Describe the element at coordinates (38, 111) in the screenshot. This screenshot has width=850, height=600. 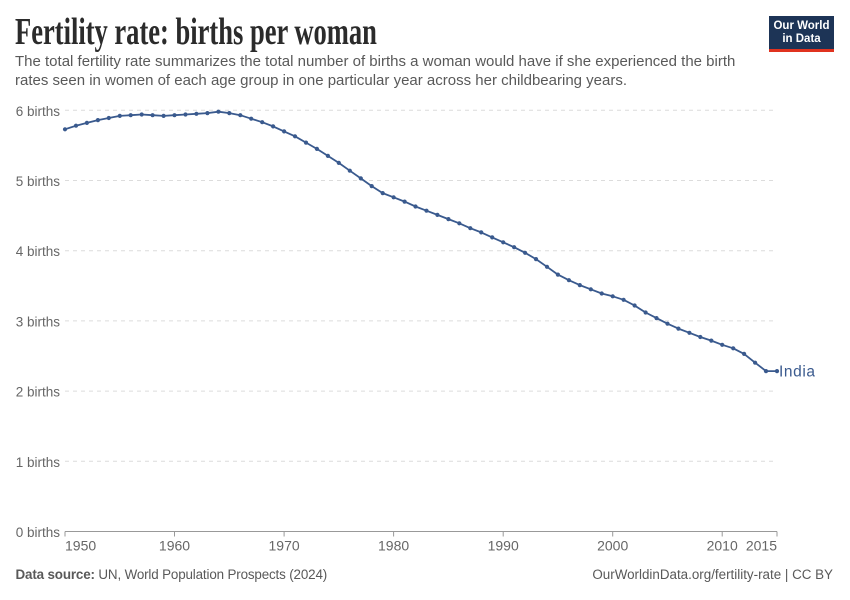
I see `svg-text: 6 births` at that location.